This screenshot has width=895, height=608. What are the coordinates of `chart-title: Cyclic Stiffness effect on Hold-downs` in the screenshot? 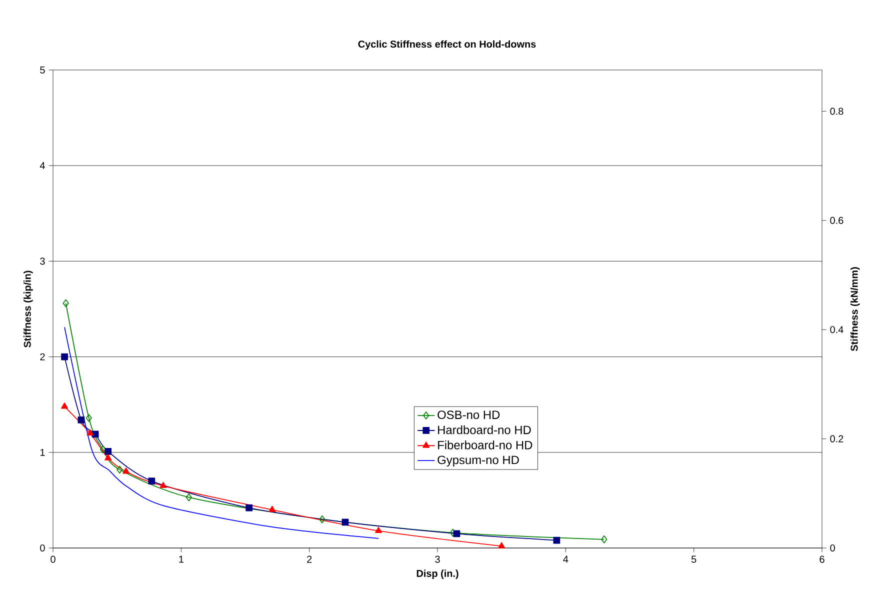 It's located at (447, 45).